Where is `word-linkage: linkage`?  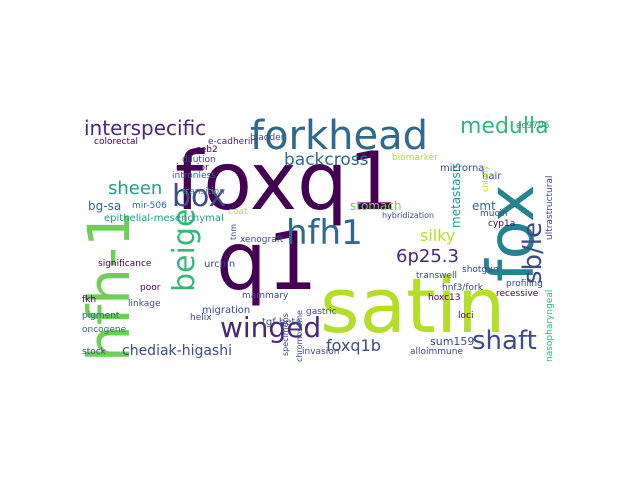
word-linkage: linkage is located at coordinates (144, 304).